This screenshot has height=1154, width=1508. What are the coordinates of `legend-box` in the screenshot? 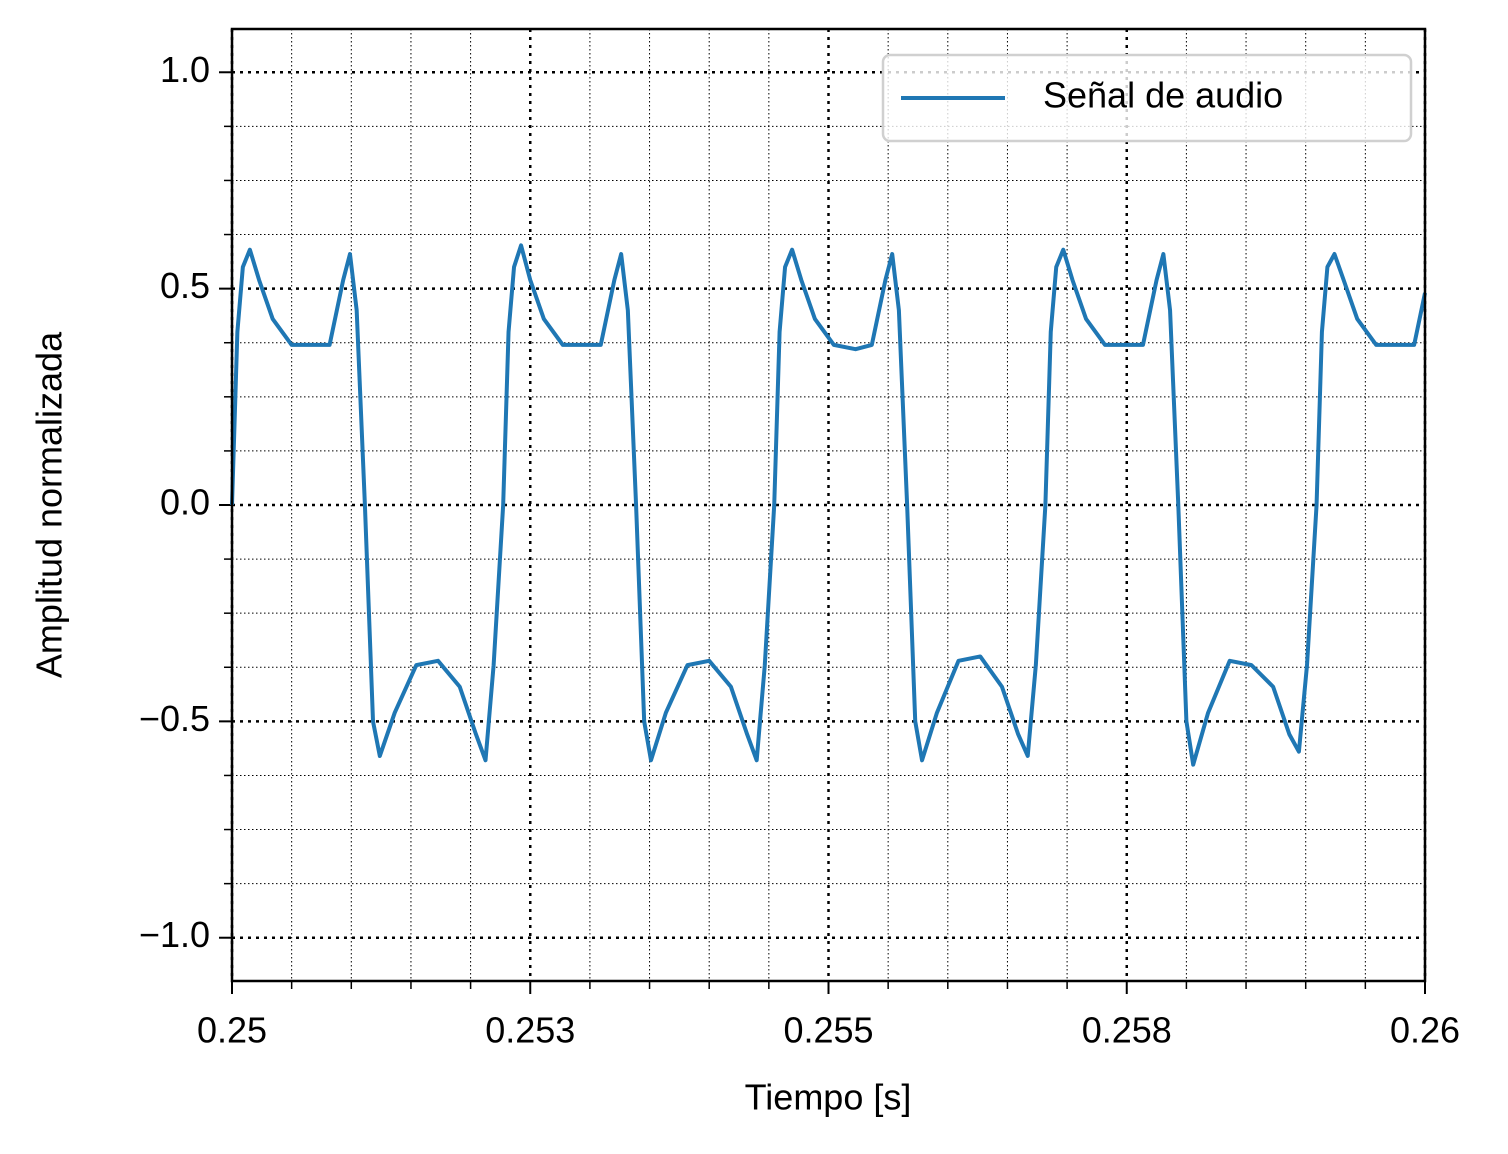 It's located at (1147, 98).